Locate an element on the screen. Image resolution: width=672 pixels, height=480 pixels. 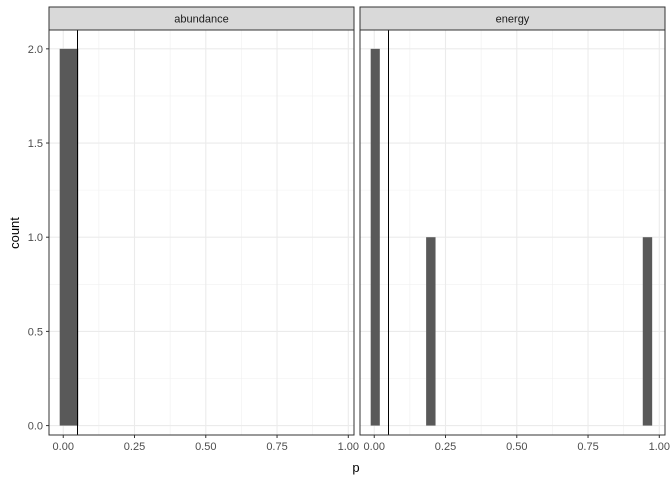
y-tick-label: 0.5 is located at coordinates (35, 332).